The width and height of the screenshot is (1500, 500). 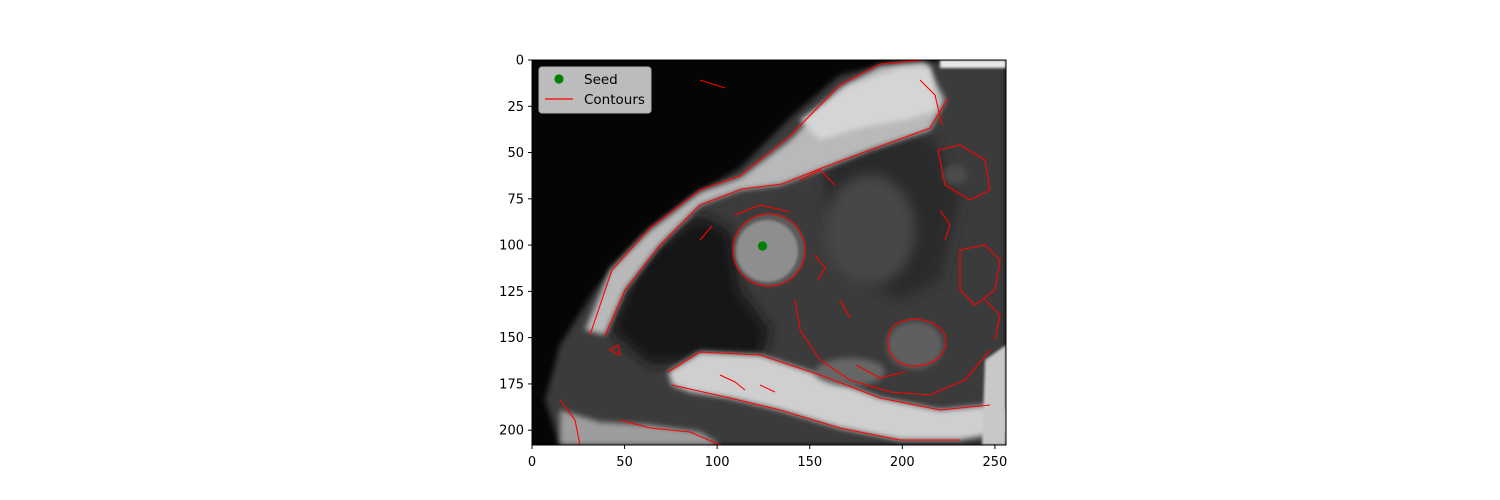 I want to click on y-tick-label: 25, so click(x=515, y=107).